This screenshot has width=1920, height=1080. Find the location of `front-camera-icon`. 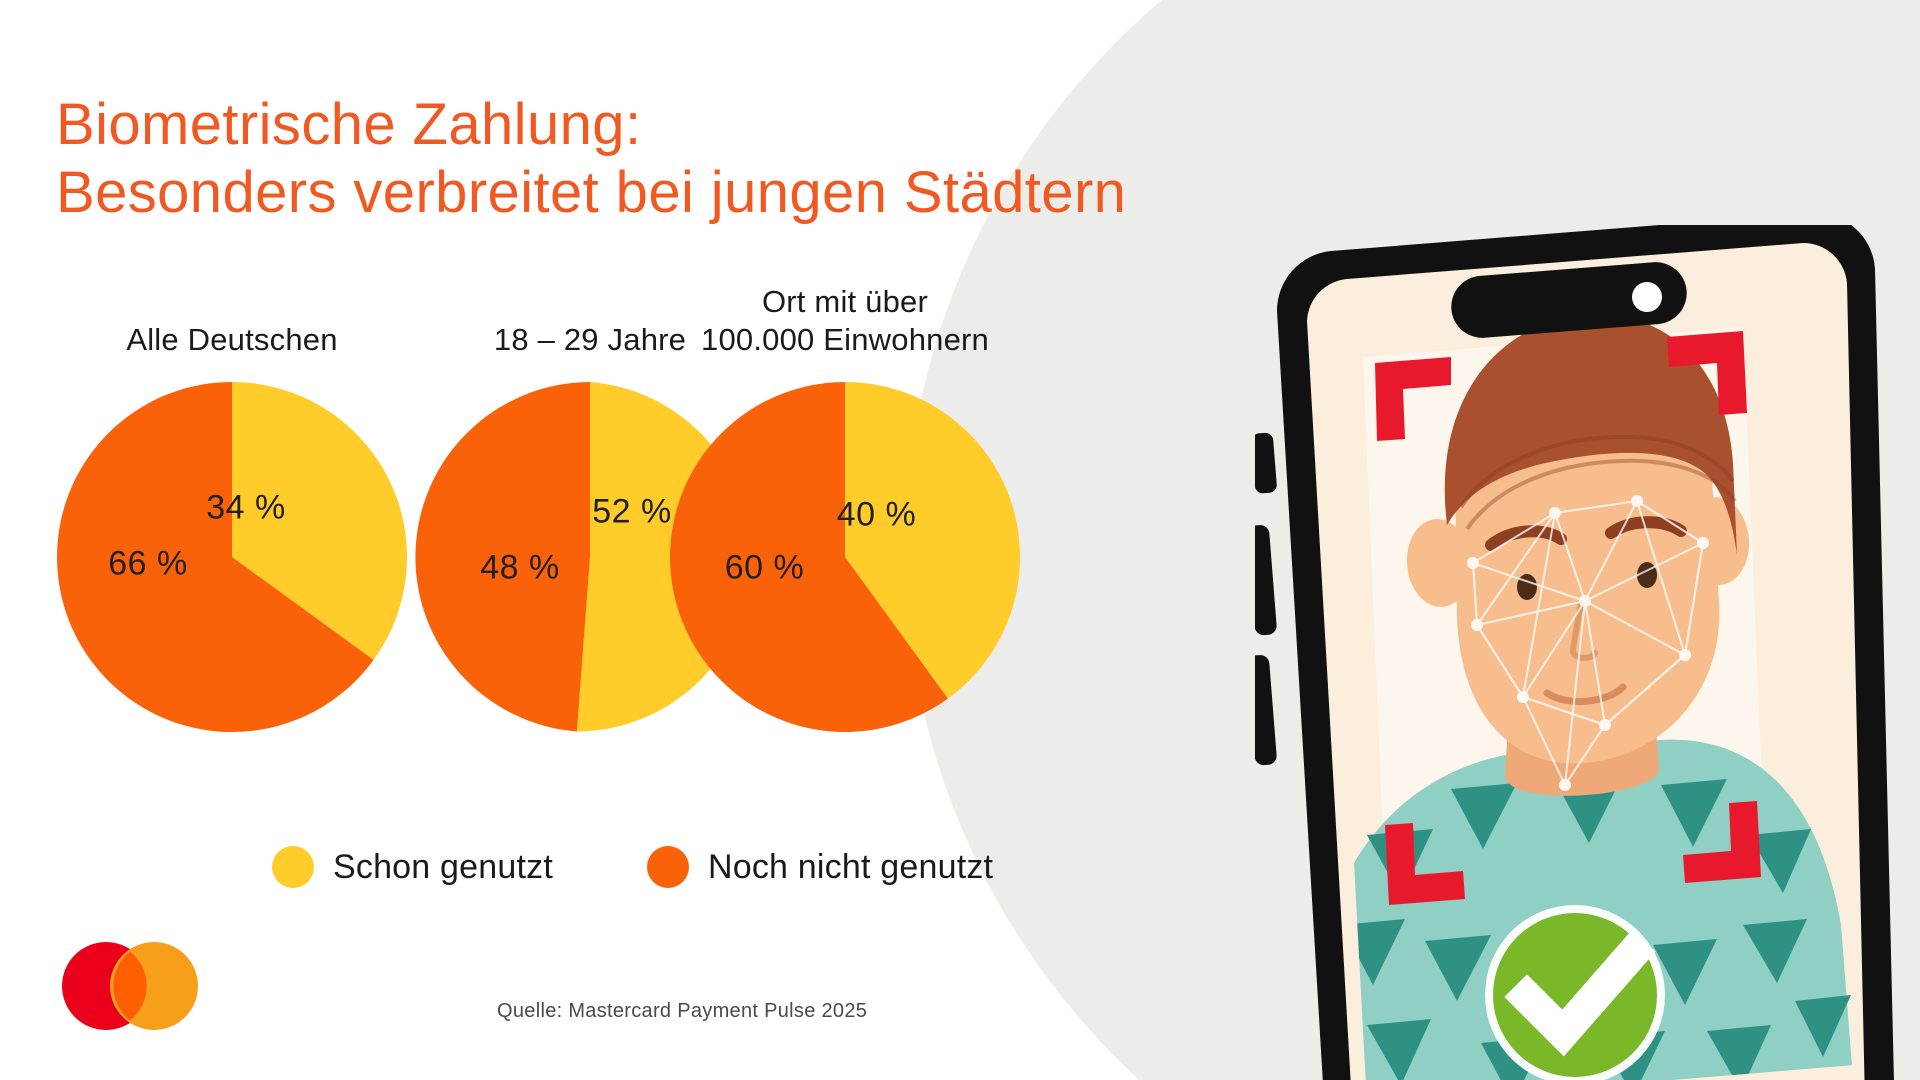

front-camera-icon is located at coordinates (1647, 297).